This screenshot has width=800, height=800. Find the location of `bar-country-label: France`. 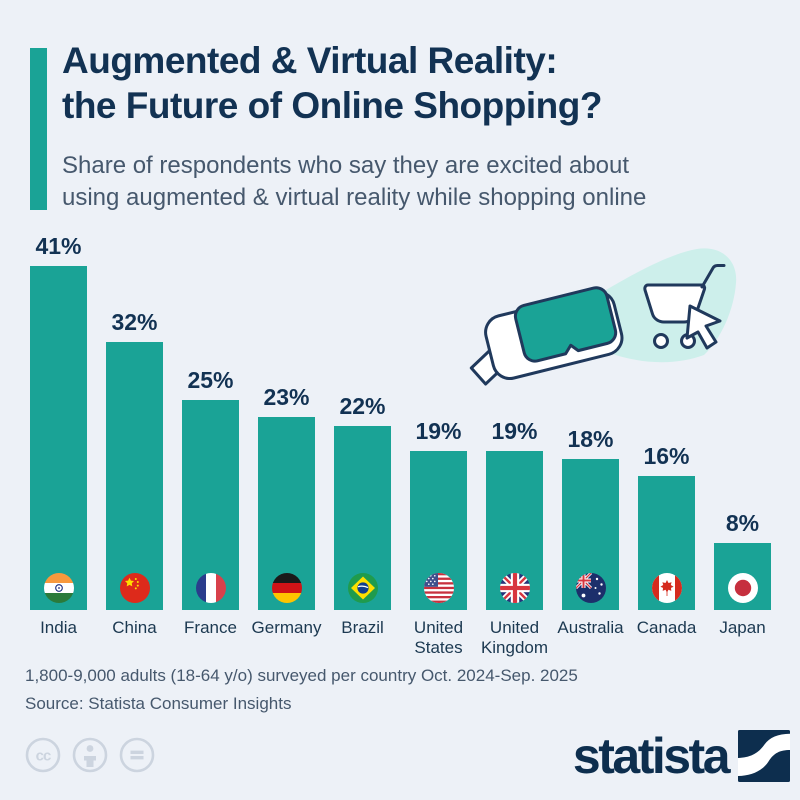

bar-country-label: France is located at coordinates (210, 627).